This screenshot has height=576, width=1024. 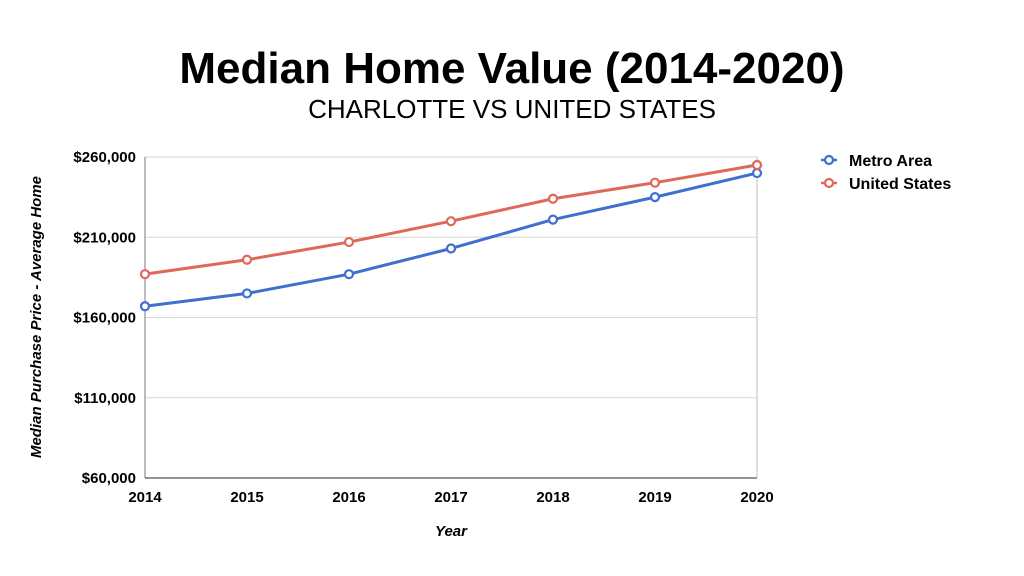 What do you see at coordinates (654, 497) in the screenshot?
I see `x-tick-label: 2019` at bounding box center [654, 497].